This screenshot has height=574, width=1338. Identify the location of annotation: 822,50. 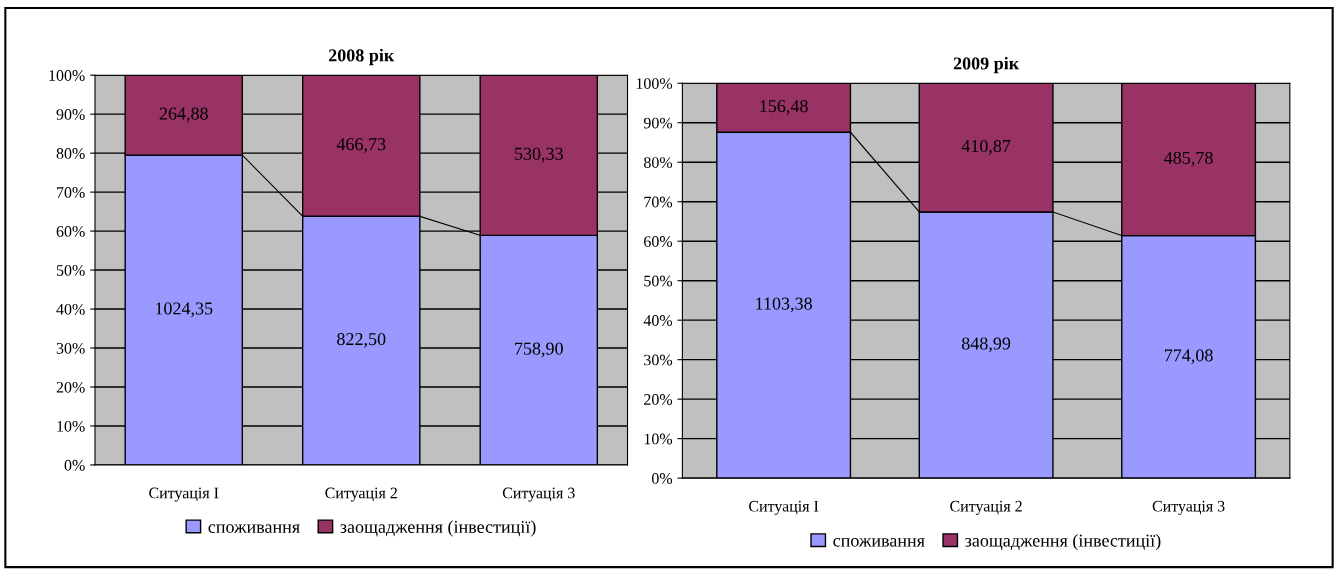
(361, 340).